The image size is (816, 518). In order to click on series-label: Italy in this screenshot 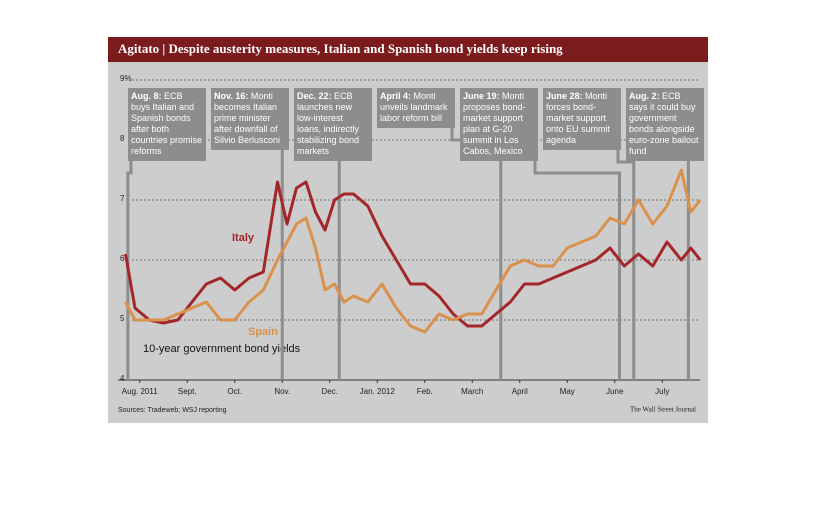, I will do `click(243, 238)`.